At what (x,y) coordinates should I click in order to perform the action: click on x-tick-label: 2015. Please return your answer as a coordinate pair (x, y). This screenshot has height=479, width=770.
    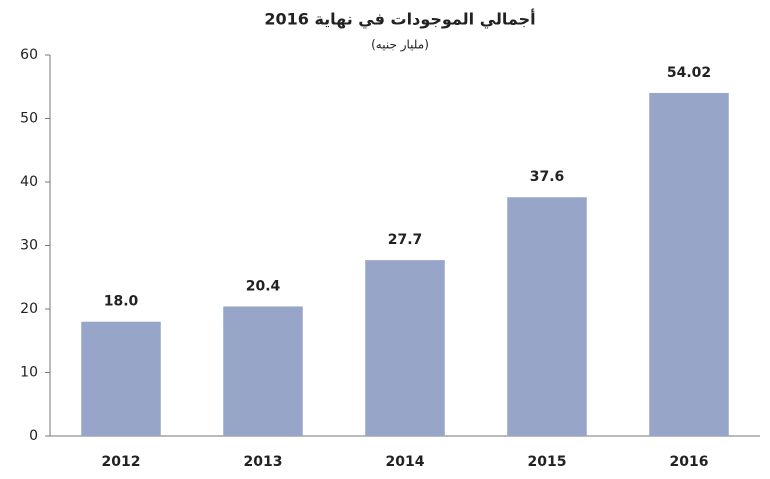
    Looking at the image, I should click on (547, 462).